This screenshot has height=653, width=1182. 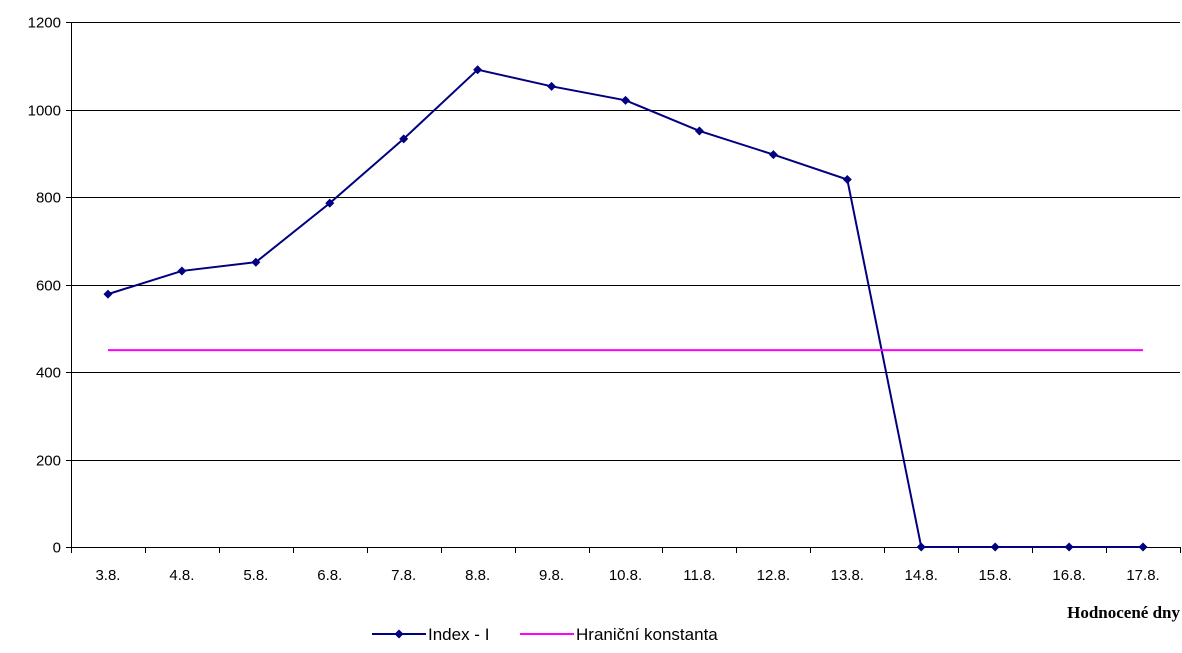 What do you see at coordinates (399, 634) in the screenshot?
I see `legend-swatch-marker` at bounding box center [399, 634].